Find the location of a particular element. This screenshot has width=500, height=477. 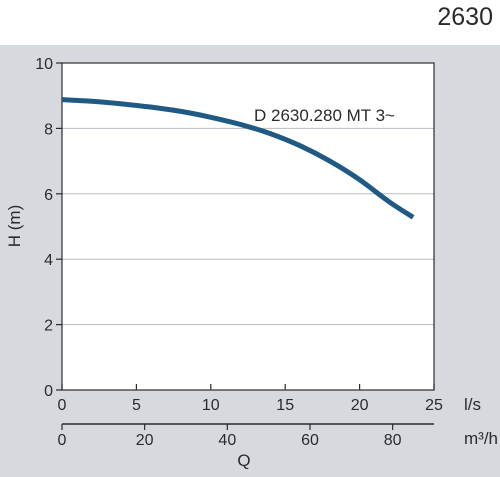

x2-tick-label-20: 20 is located at coordinates (145, 440).